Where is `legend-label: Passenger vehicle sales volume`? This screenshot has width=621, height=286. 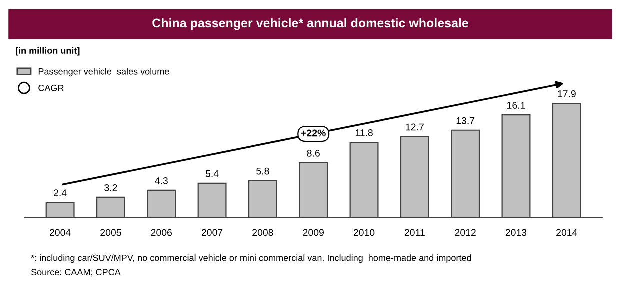 legend-label: Passenger vehicle sales volume is located at coordinates (104, 72).